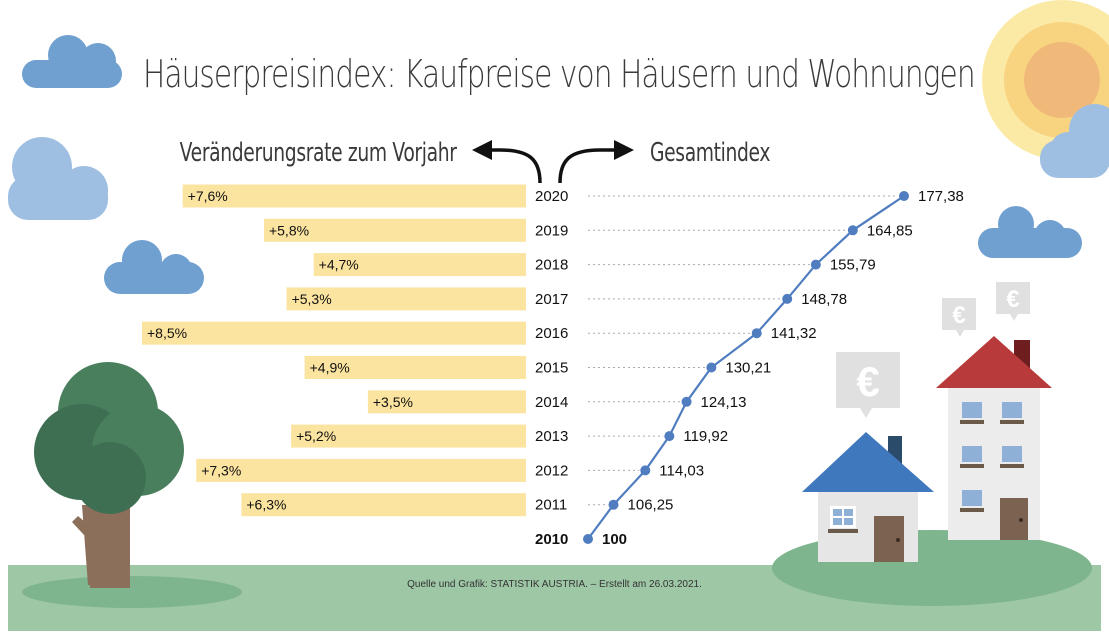 This screenshot has width=1109, height=636. Describe the element at coordinates (316, 436) in the screenshot. I see `bar-label: +5,2%` at that location.